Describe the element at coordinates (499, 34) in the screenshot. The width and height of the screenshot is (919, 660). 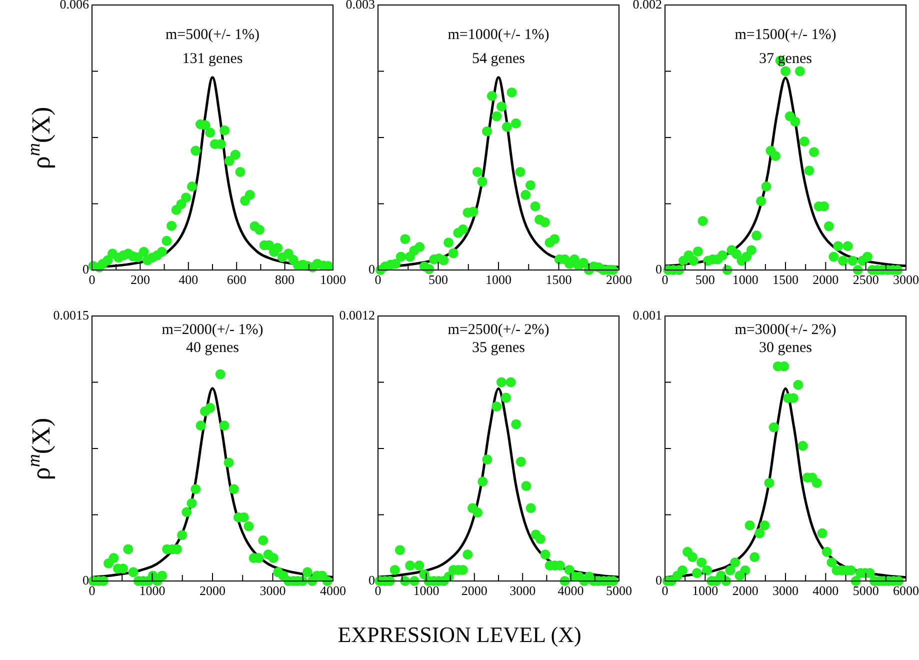
I see `text: m=1000(+/- 1%)` at that location.